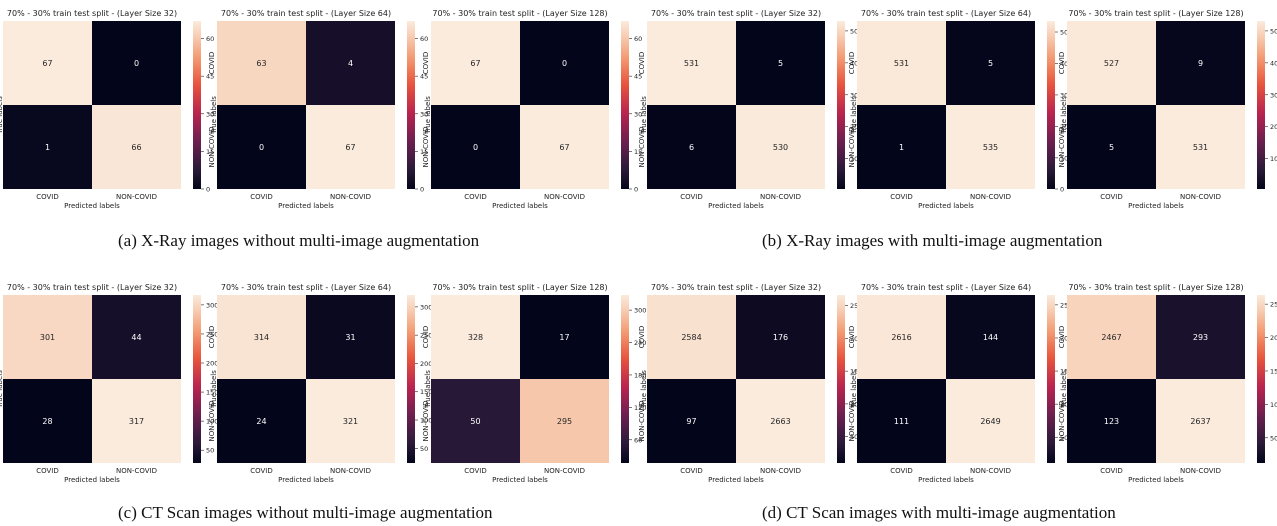 The image size is (1277, 526). I want to click on cell-value-label: 5, so click(990, 63).